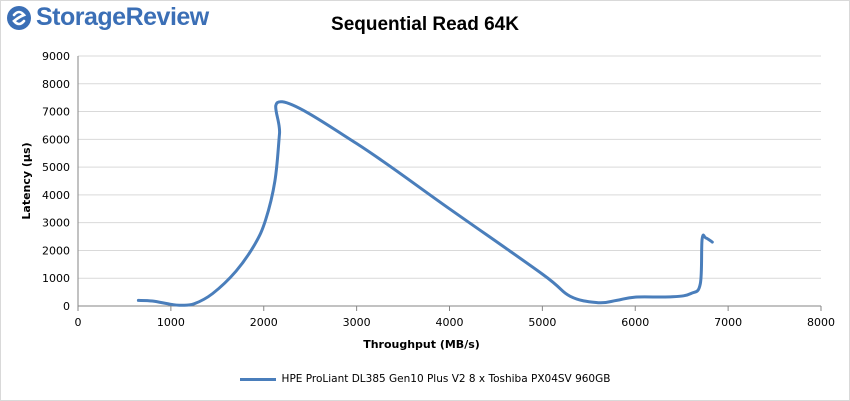  I want to click on y-tick-label: 6000, so click(56, 139).